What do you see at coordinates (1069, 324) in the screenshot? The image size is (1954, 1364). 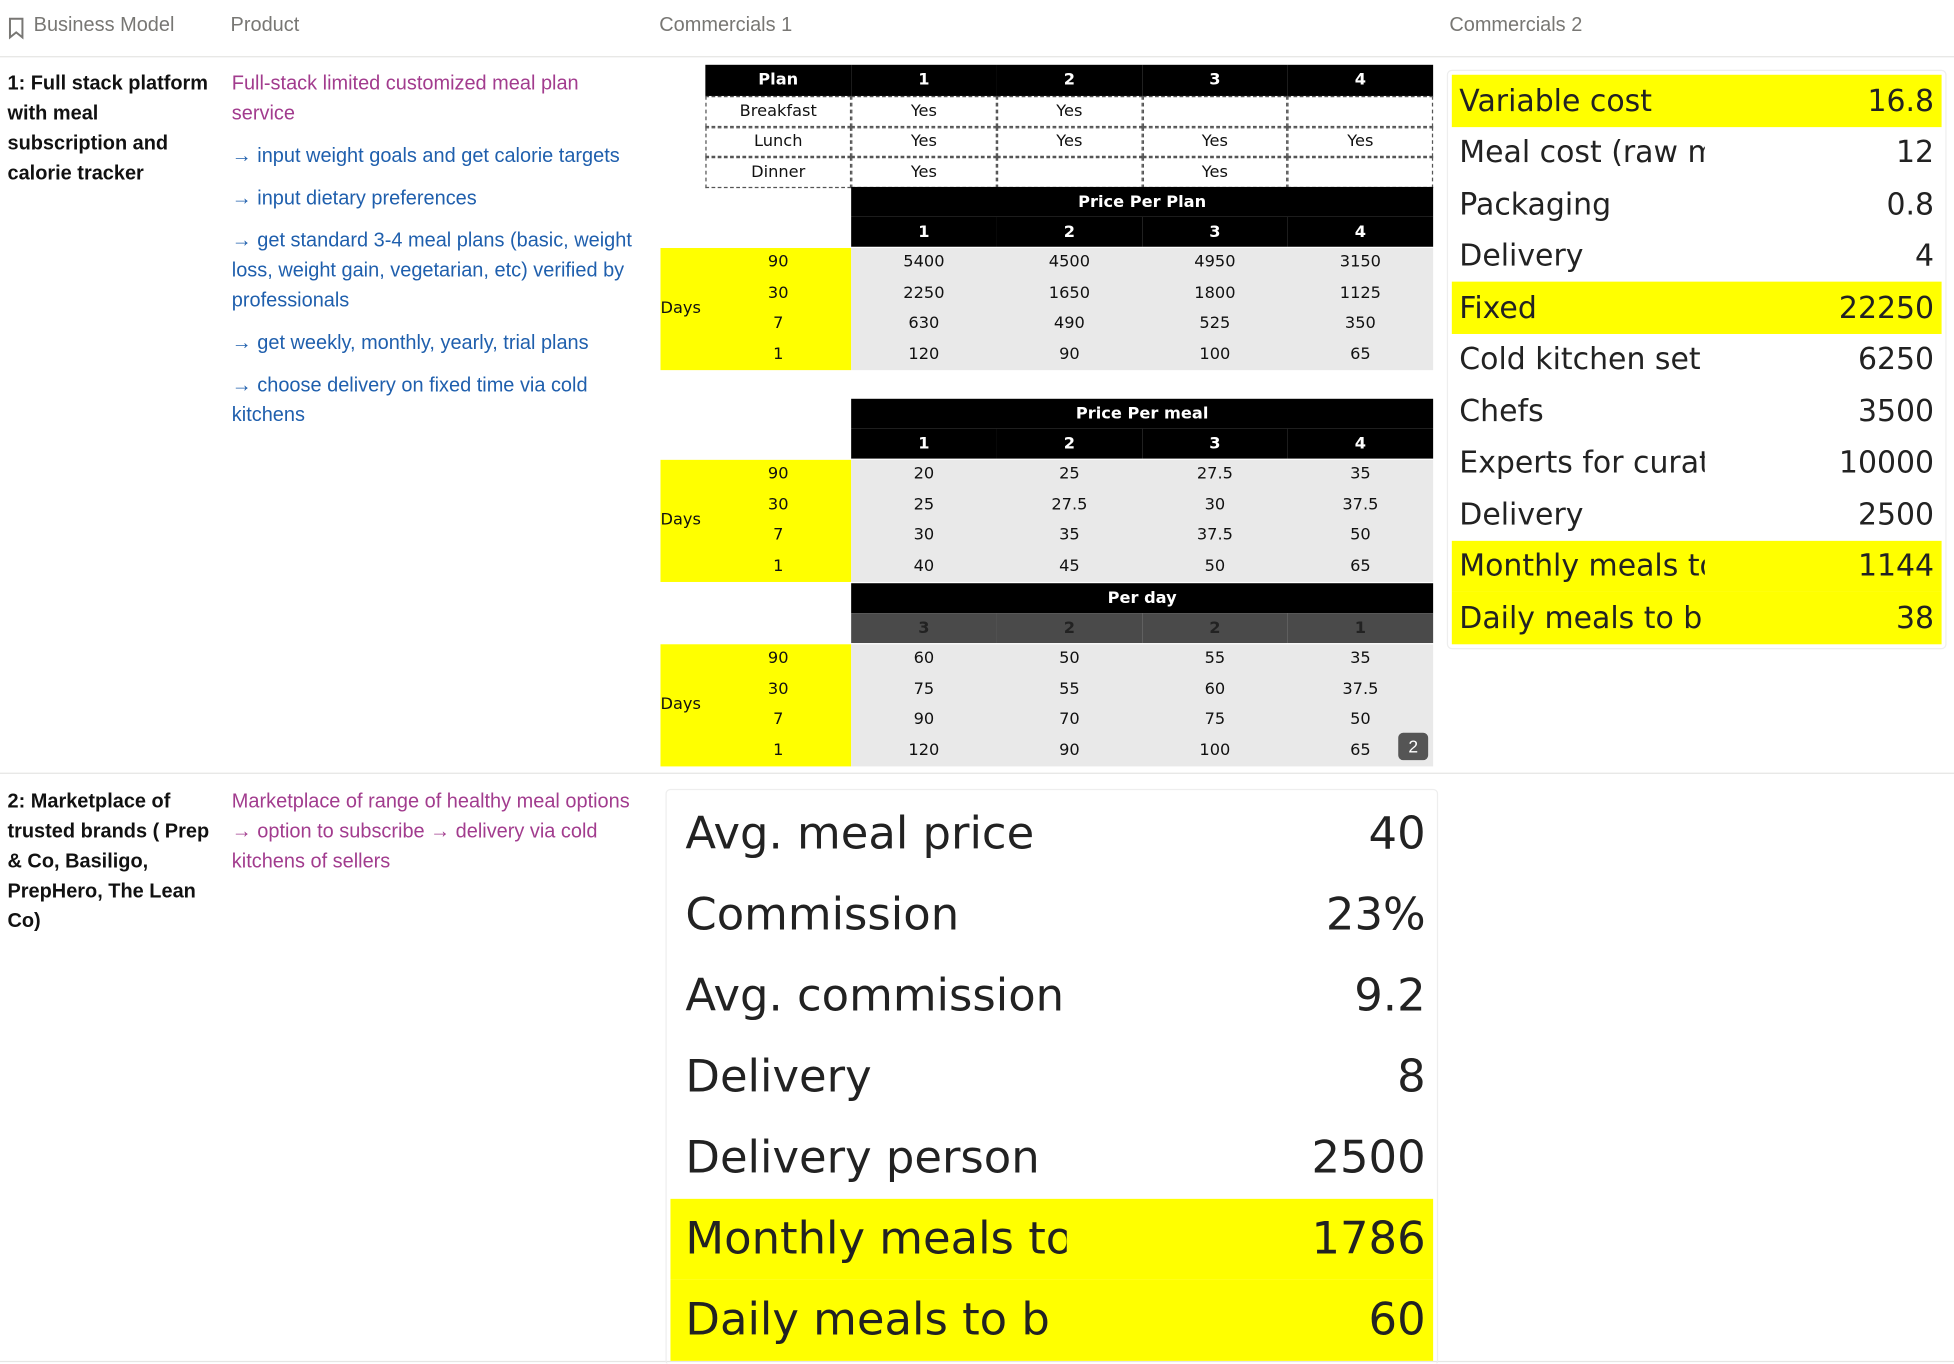 I see `value-cell: 490` at bounding box center [1069, 324].